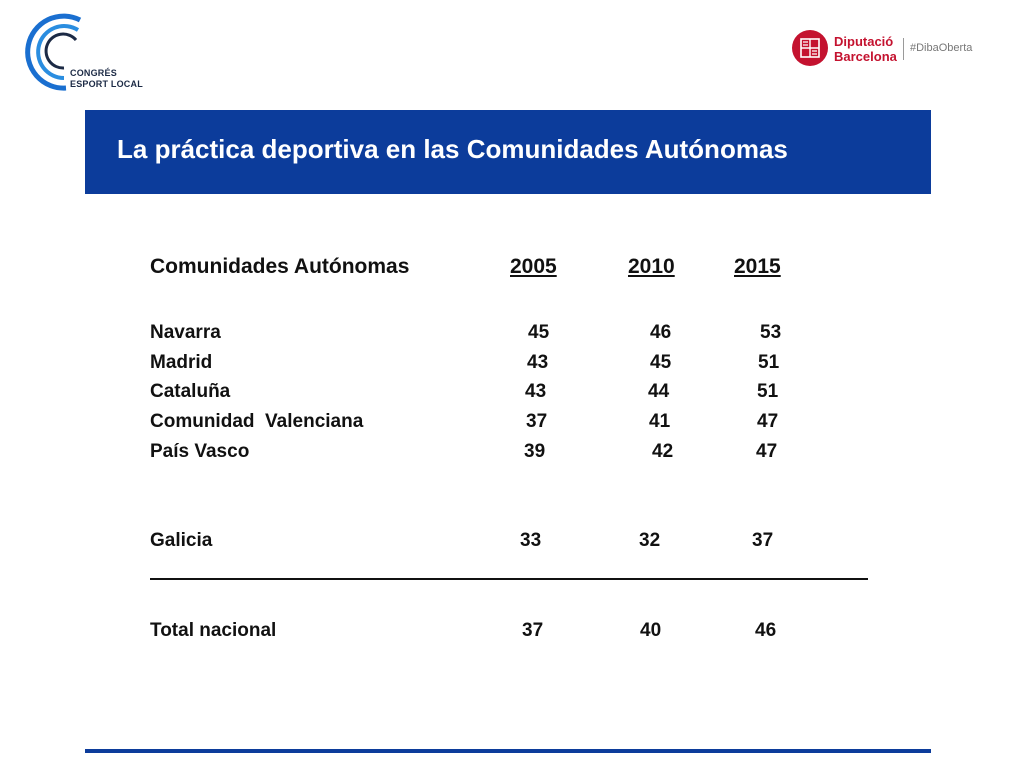  What do you see at coordinates (535, 451) in the screenshot?
I see `row-value-2005: 39` at bounding box center [535, 451].